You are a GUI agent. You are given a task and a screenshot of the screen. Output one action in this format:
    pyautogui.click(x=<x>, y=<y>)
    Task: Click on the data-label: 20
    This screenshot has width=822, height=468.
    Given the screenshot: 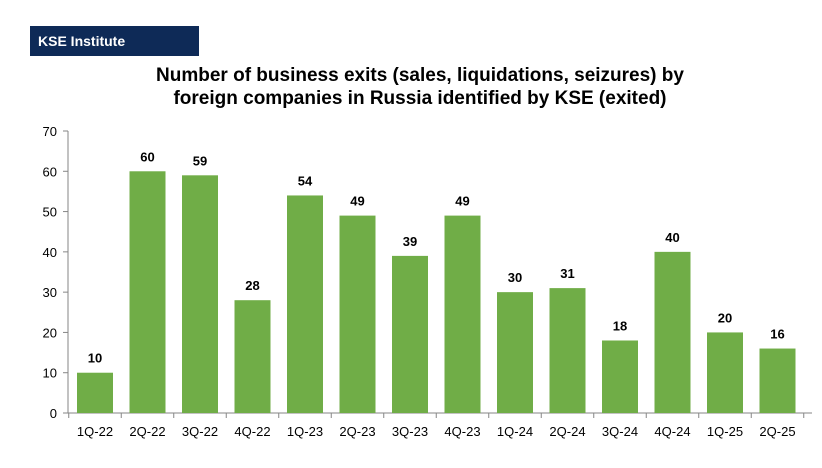 What is the action you would take?
    pyautogui.click(x=725, y=317)
    